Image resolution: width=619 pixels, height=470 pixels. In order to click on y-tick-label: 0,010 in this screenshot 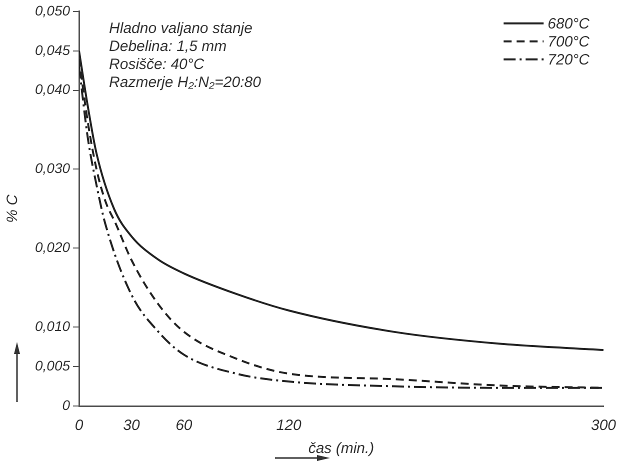, I will do `click(52, 326)`.